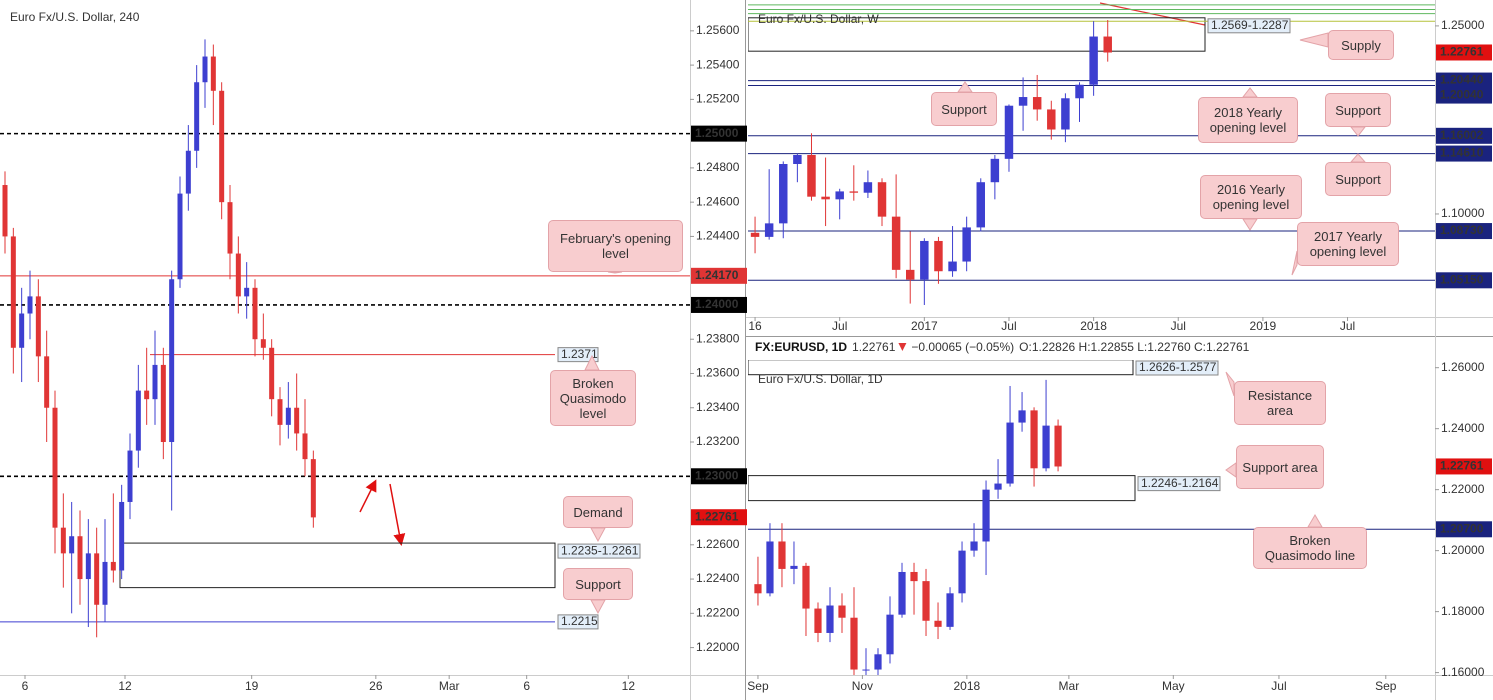 Image resolution: width=1493 pixels, height=700 pixels. Describe the element at coordinates (718, 30) in the screenshot. I see `y-tick-label: 1.25600` at that location.